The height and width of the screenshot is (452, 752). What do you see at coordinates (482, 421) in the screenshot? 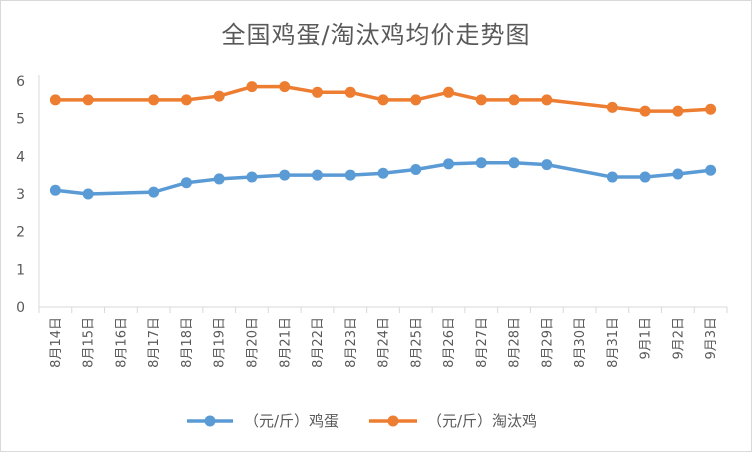
I see `legend-label: （元/斤）淘汰鸡` at bounding box center [482, 421].